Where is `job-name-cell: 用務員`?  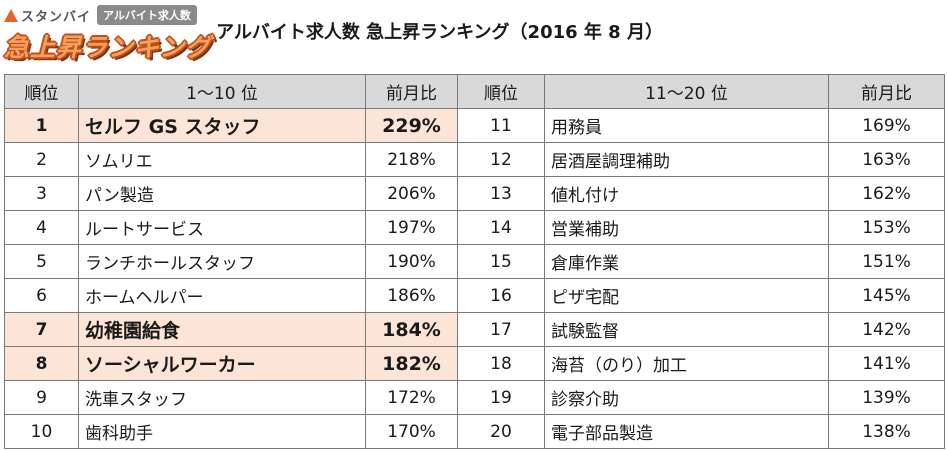
job-name-cell: 用務員 is located at coordinates (686, 125).